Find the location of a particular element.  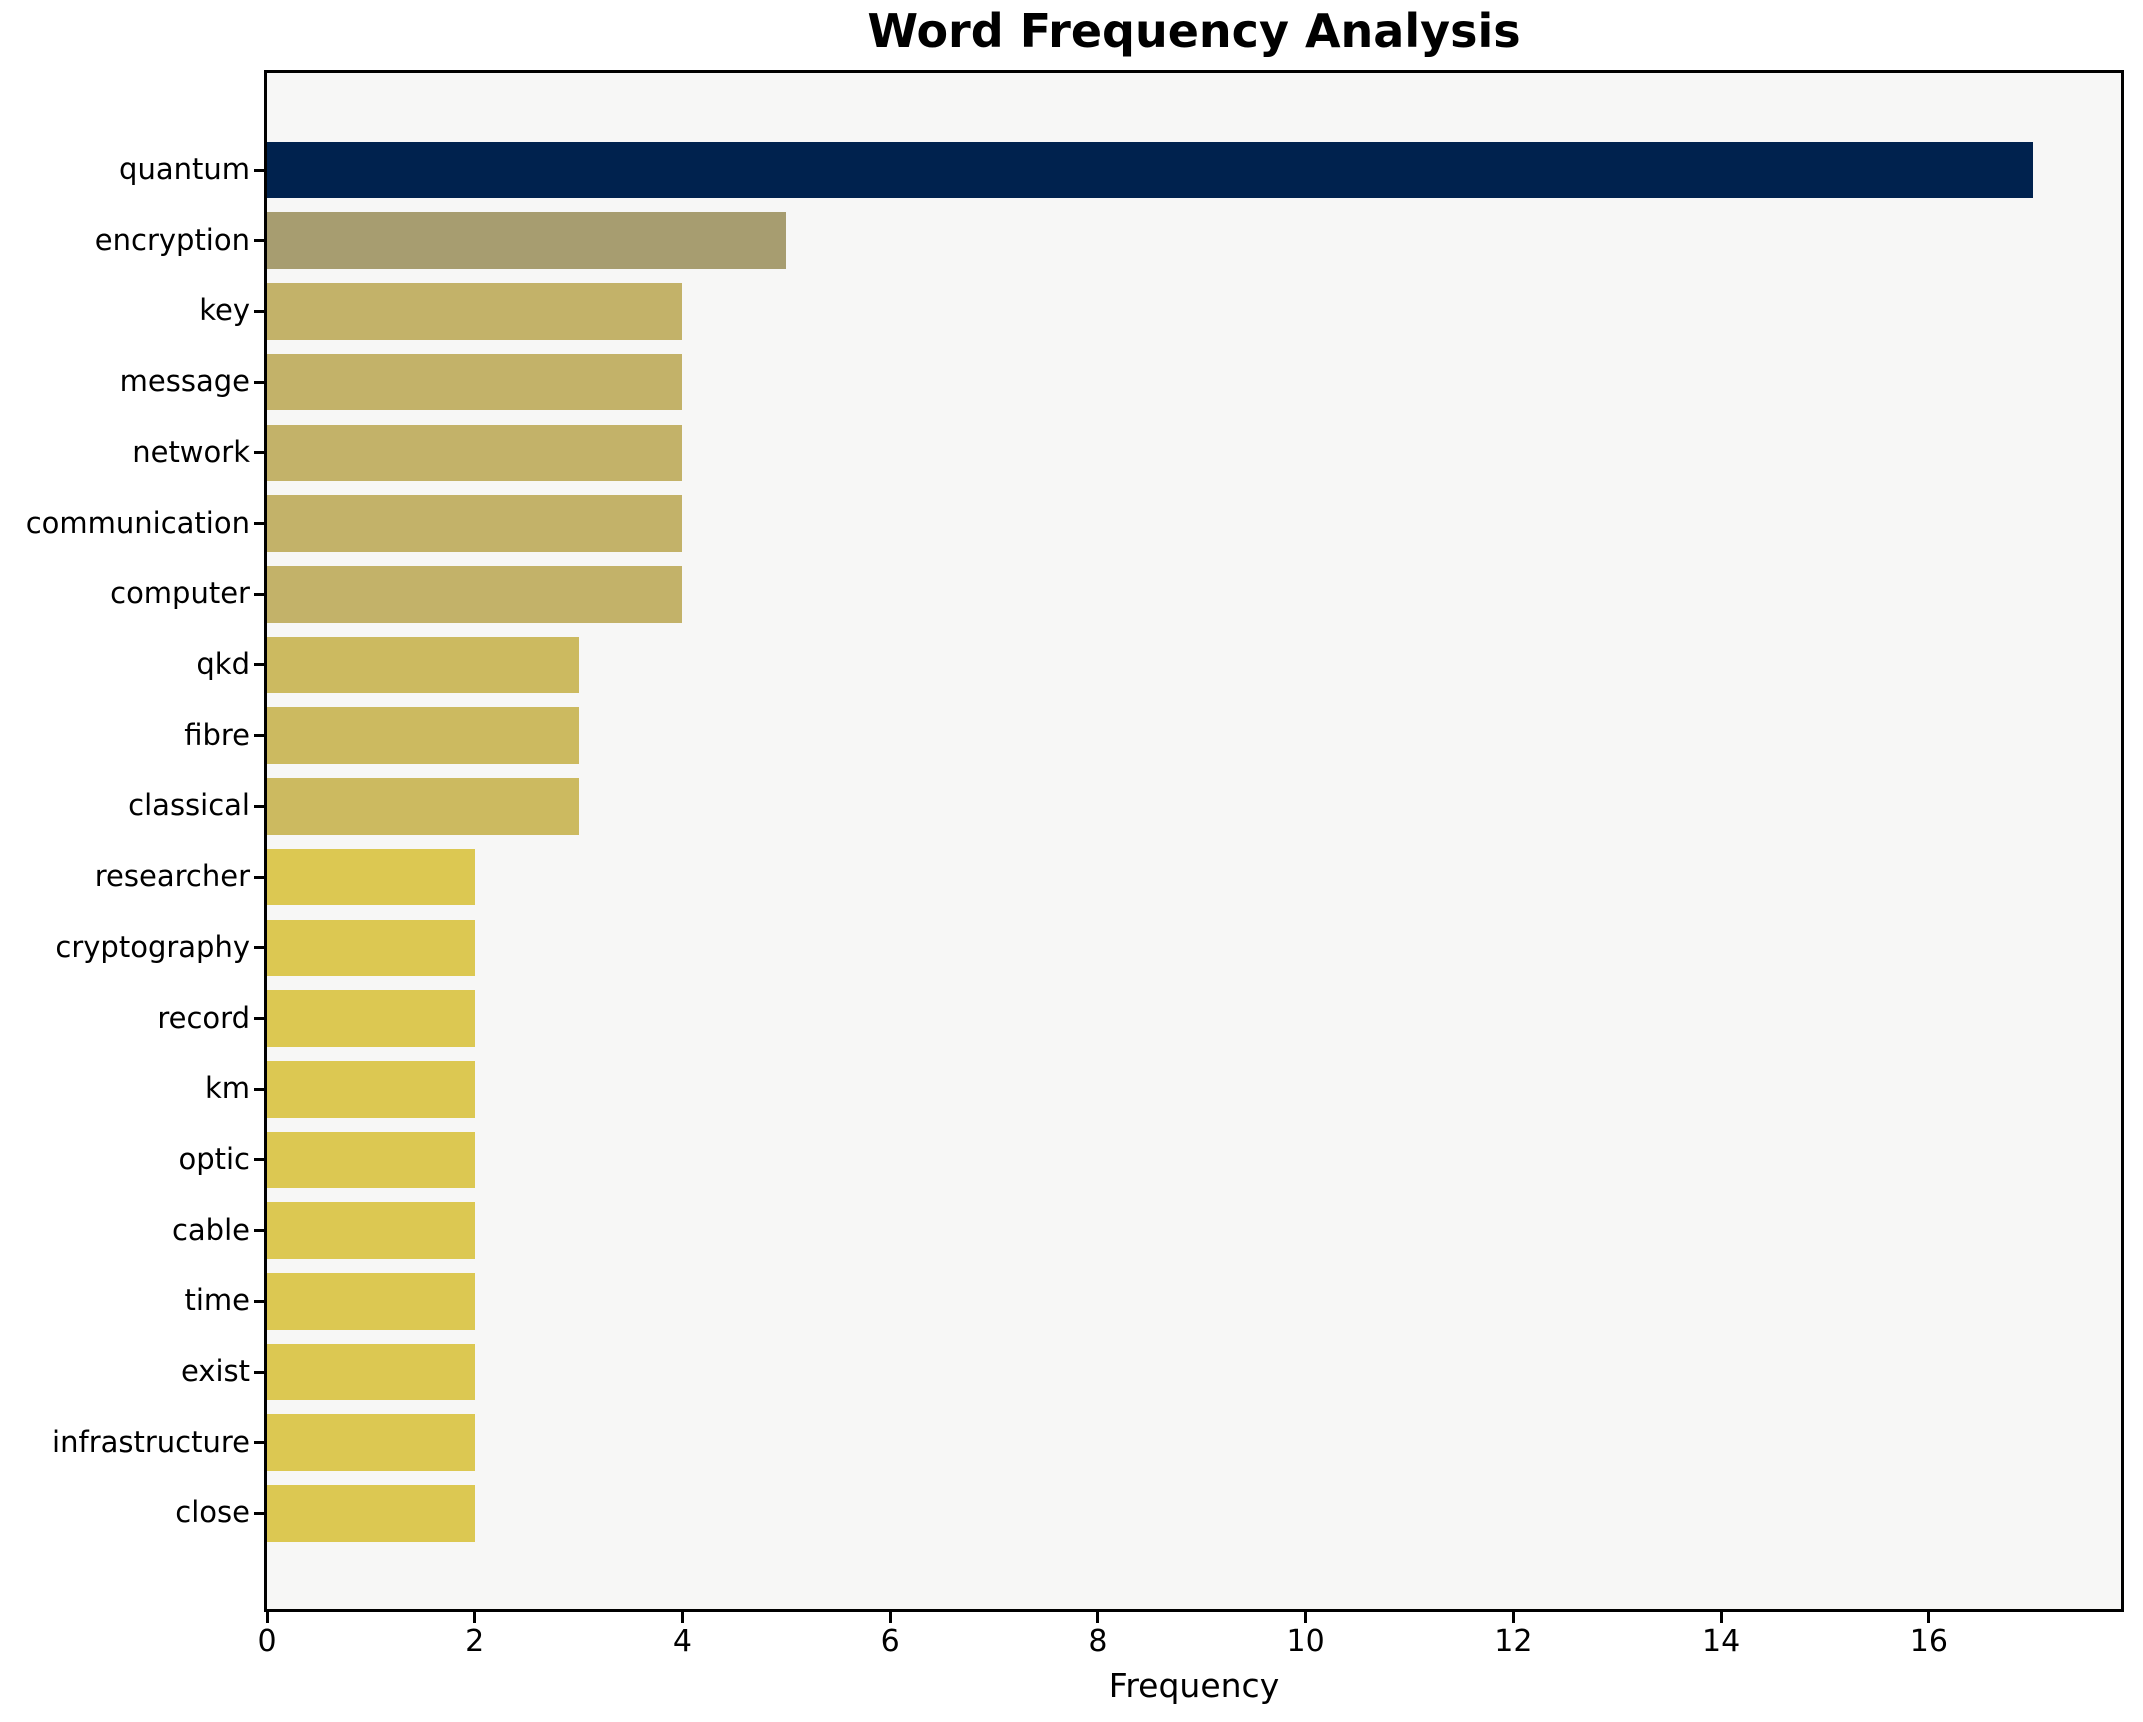

bar-cable is located at coordinates (371, 1230).